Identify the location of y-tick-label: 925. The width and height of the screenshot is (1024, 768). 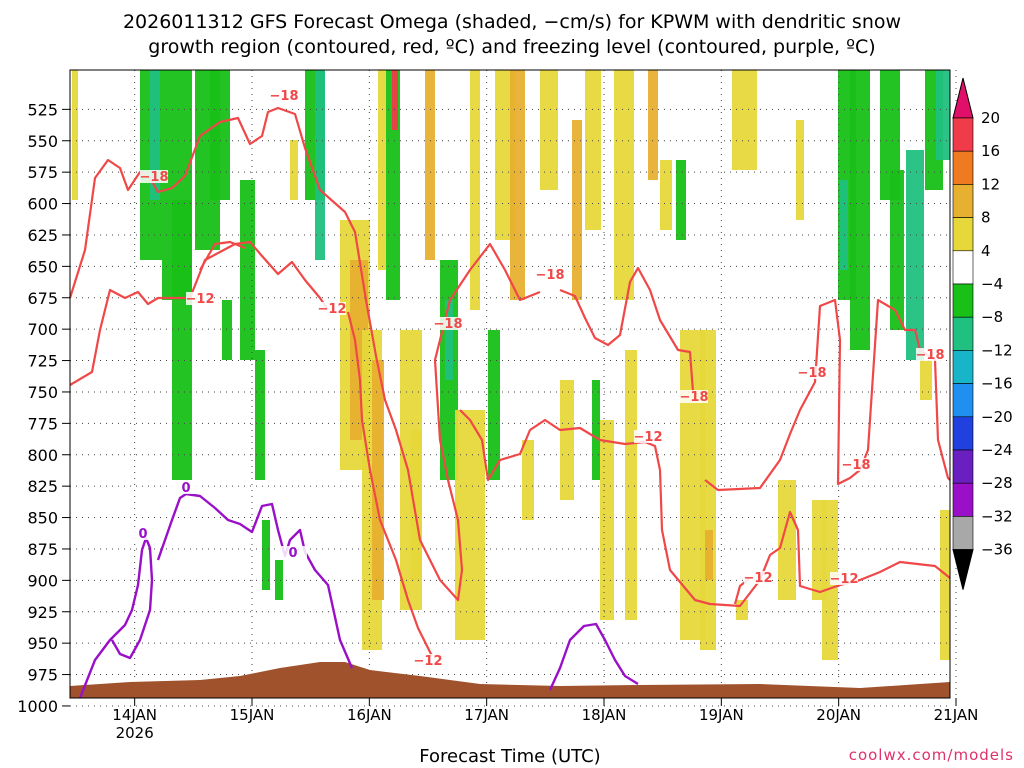
(42, 612).